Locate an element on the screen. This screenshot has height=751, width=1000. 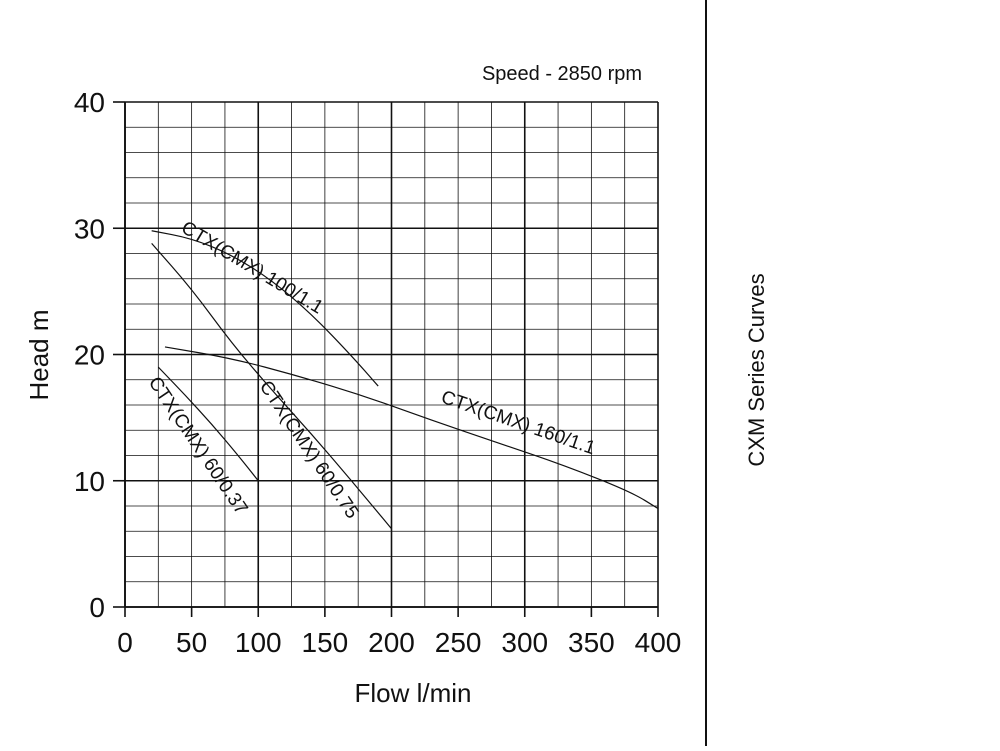
y-axis-label: Head m is located at coordinates (39, 354).